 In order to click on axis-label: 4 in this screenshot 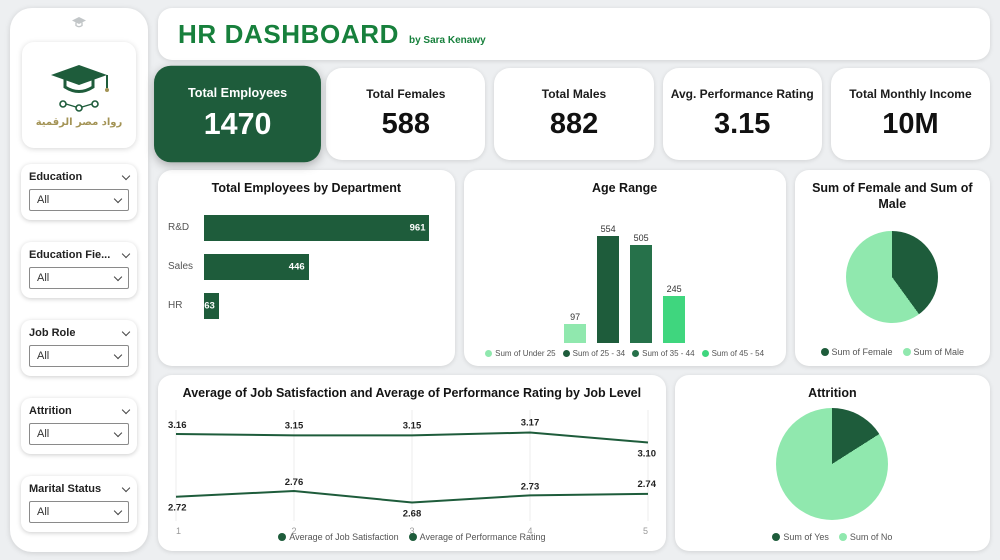, I will do `click(529, 531)`.